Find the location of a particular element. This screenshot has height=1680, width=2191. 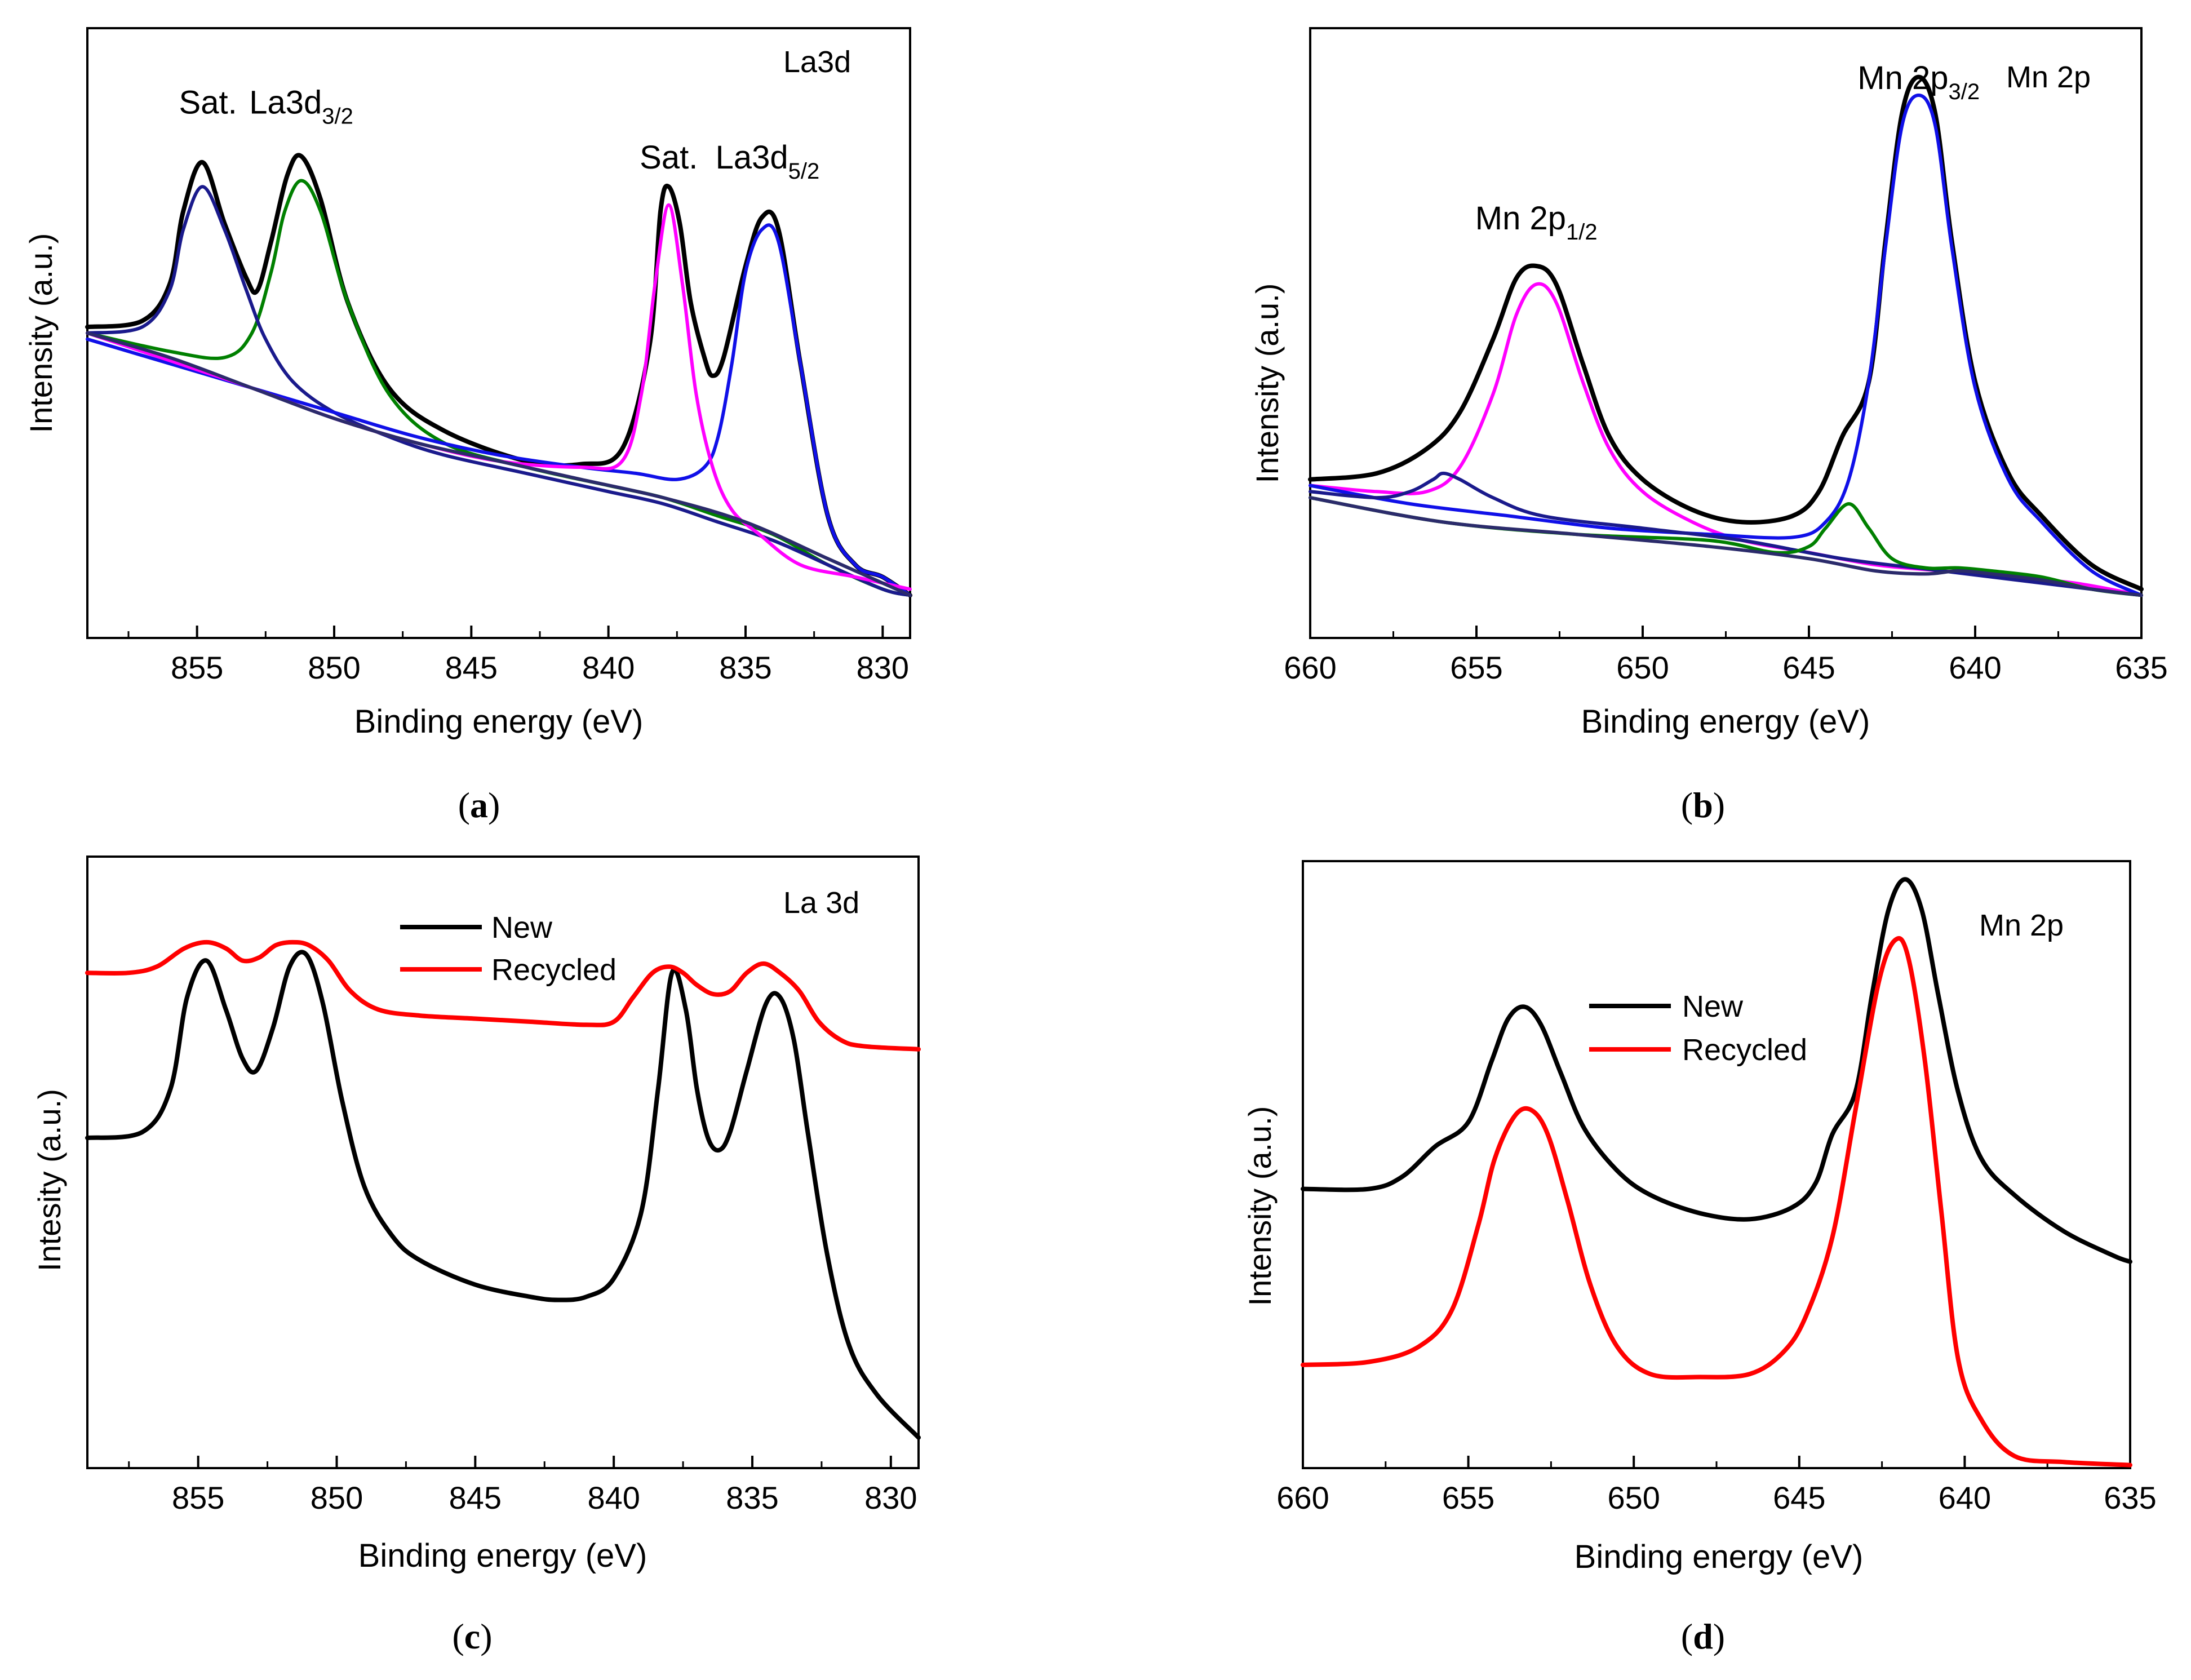

panel-b-xtick-label: 645 is located at coordinates (1808, 667).